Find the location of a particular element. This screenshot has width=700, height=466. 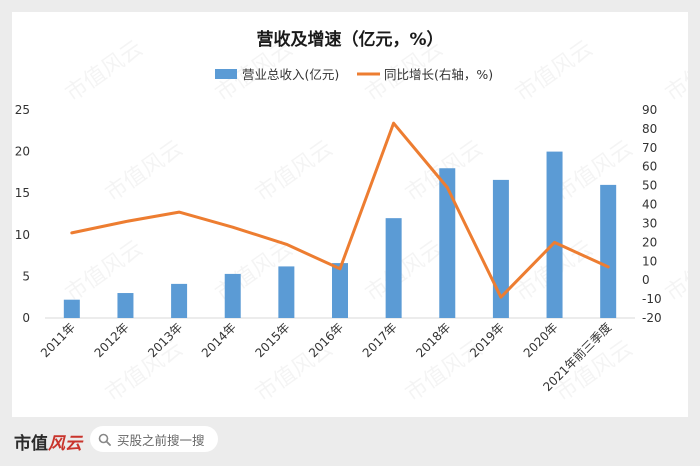

chart-title: 营收及增速（亿元，%） is located at coordinates (349, 39).